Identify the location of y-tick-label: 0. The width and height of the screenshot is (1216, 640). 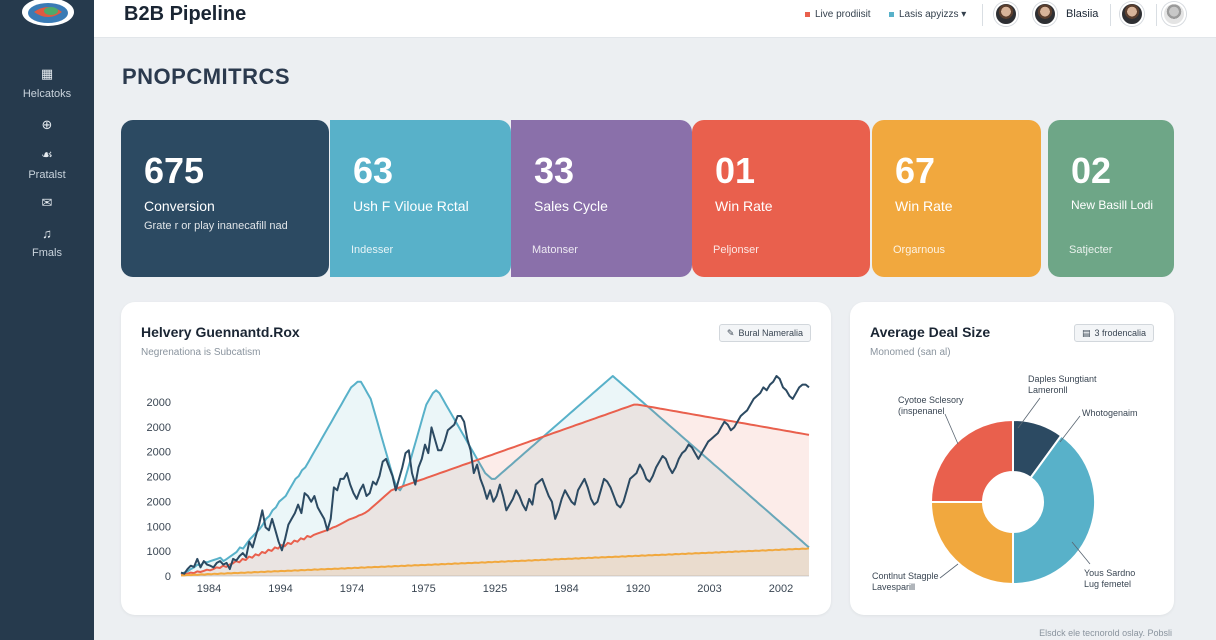
(168, 577).